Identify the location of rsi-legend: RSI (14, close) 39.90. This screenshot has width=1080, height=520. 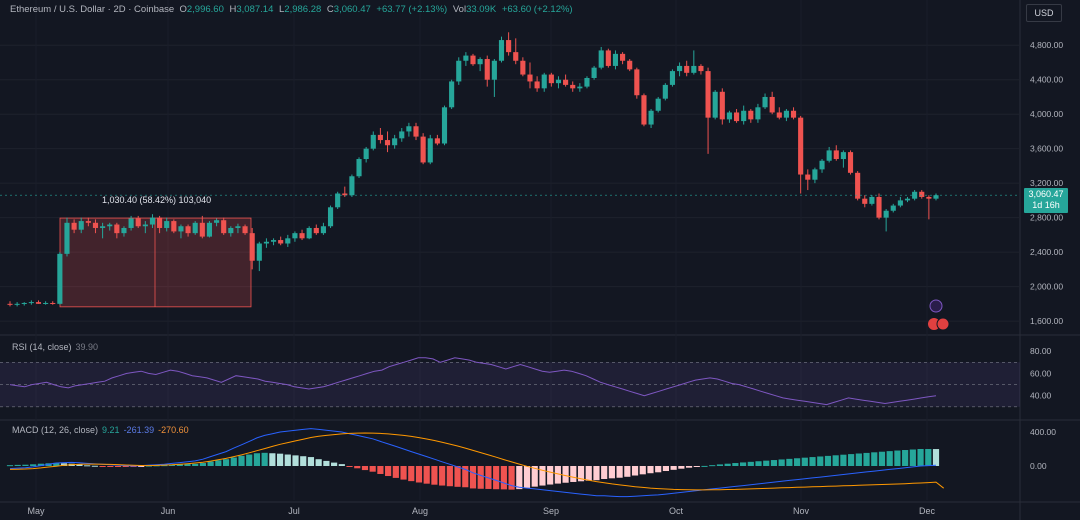
(55, 347).